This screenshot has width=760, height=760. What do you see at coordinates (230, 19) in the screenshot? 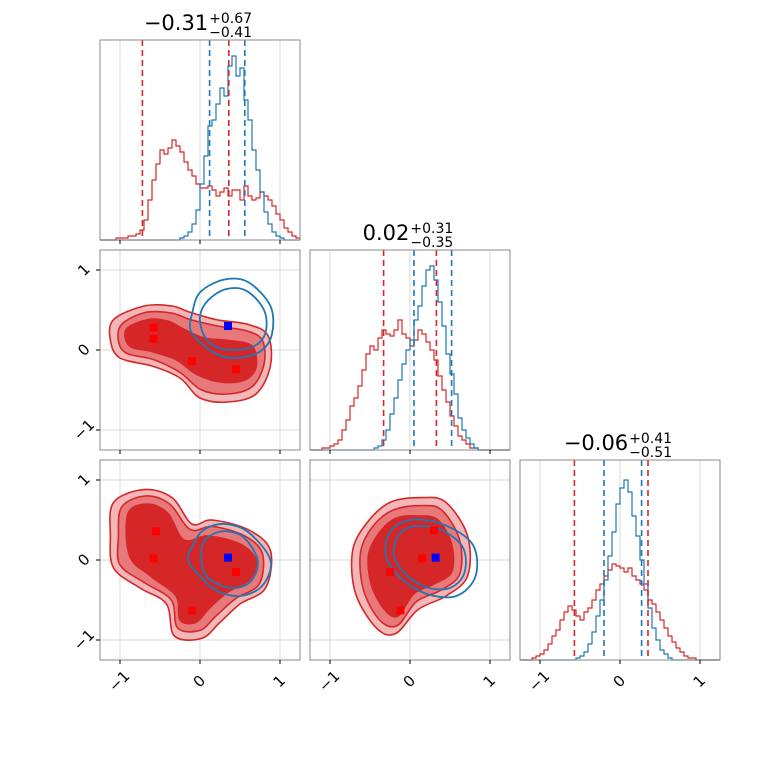
I see `hist-title-plus: +0.67` at bounding box center [230, 19].